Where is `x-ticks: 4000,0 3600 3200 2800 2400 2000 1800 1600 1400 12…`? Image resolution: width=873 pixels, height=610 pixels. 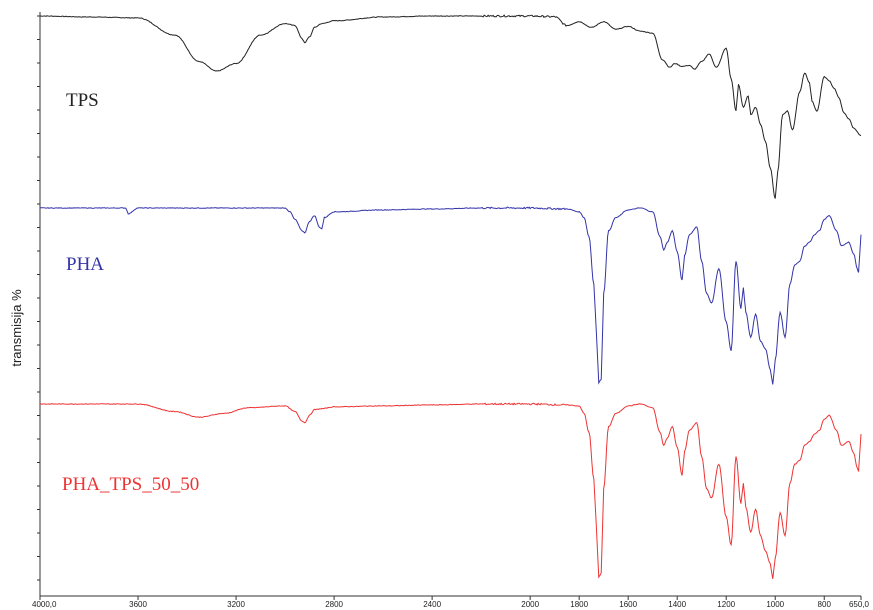 x-ticks: 4000,0 3600 3200 2800 2400 2000 1800 1600 1400 12… is located at coordinates (451, 602).